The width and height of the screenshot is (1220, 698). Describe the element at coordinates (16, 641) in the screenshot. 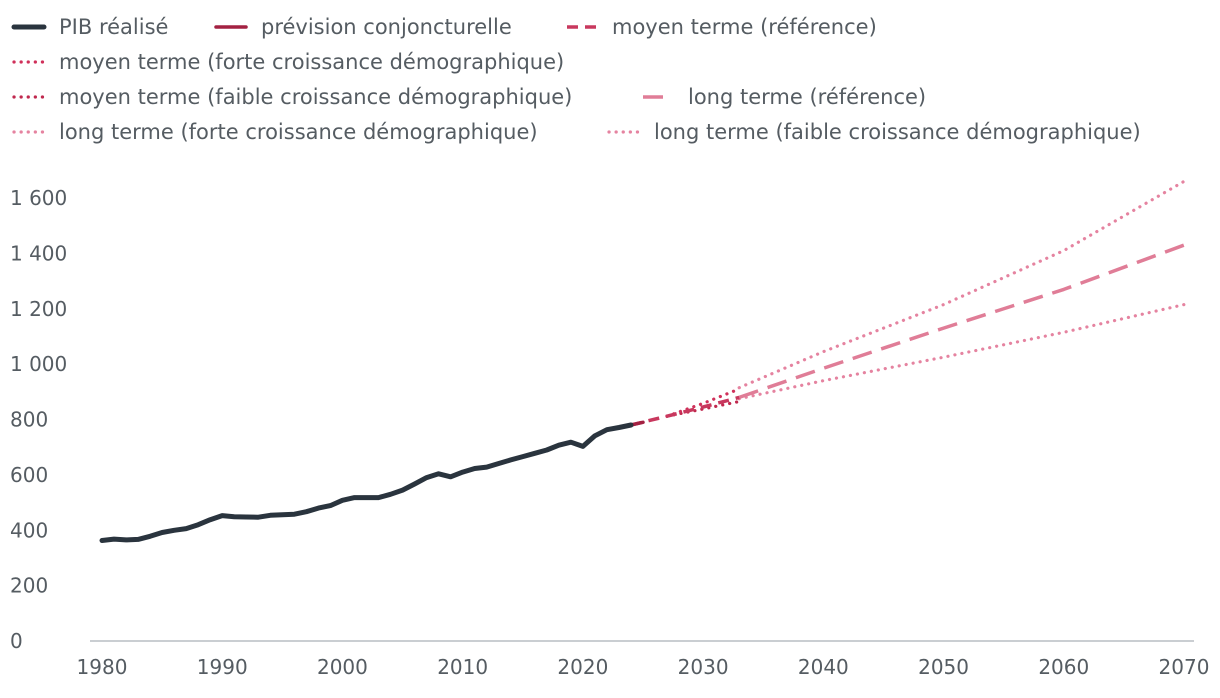

I see `y-tick-label: 0` at that location.